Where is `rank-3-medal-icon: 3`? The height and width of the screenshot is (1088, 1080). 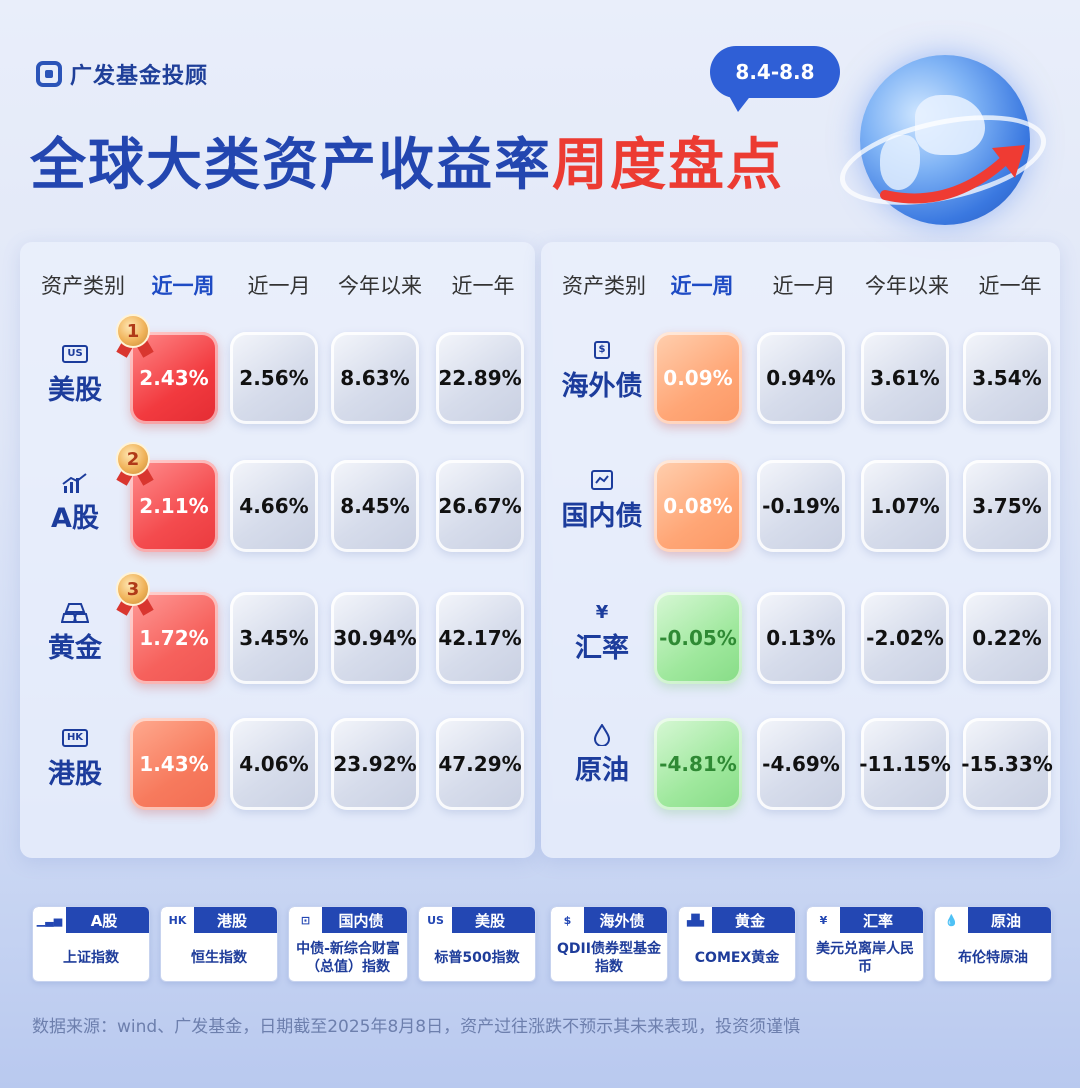
rank-3-medal-icon: 3 is located at coordinates (133, 589).